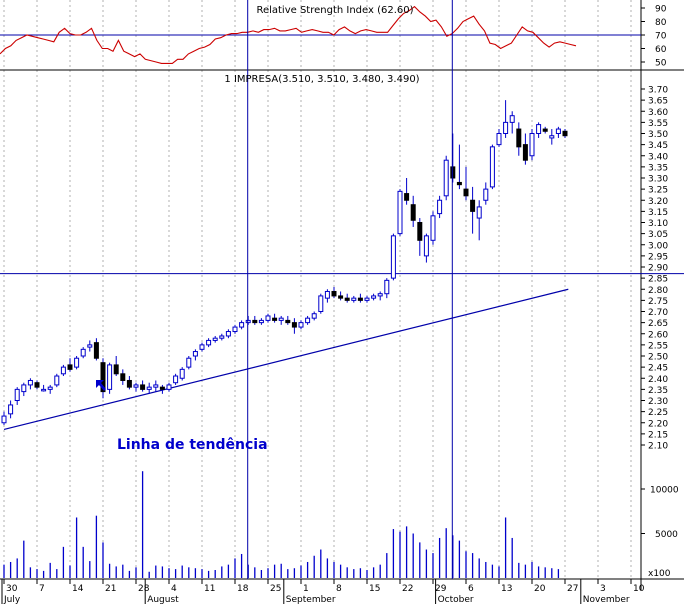 This screenshot has width=684, height=609. I want to click on price-tick-label: 3.15, so click(658, 213).